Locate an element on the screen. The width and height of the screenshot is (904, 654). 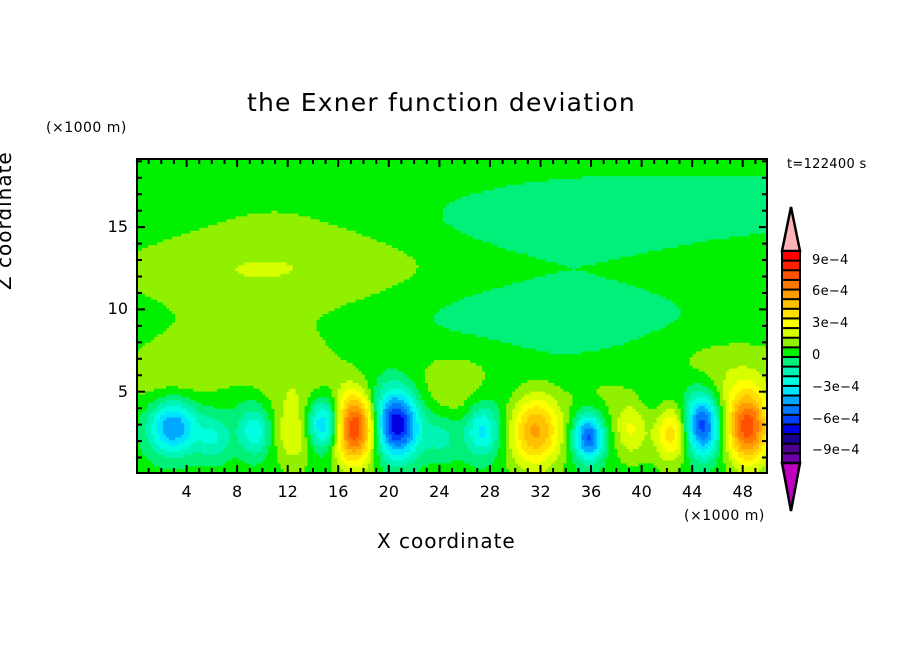
colorbar-tick-label: −6e−4 is located at coordinates (836, 419).